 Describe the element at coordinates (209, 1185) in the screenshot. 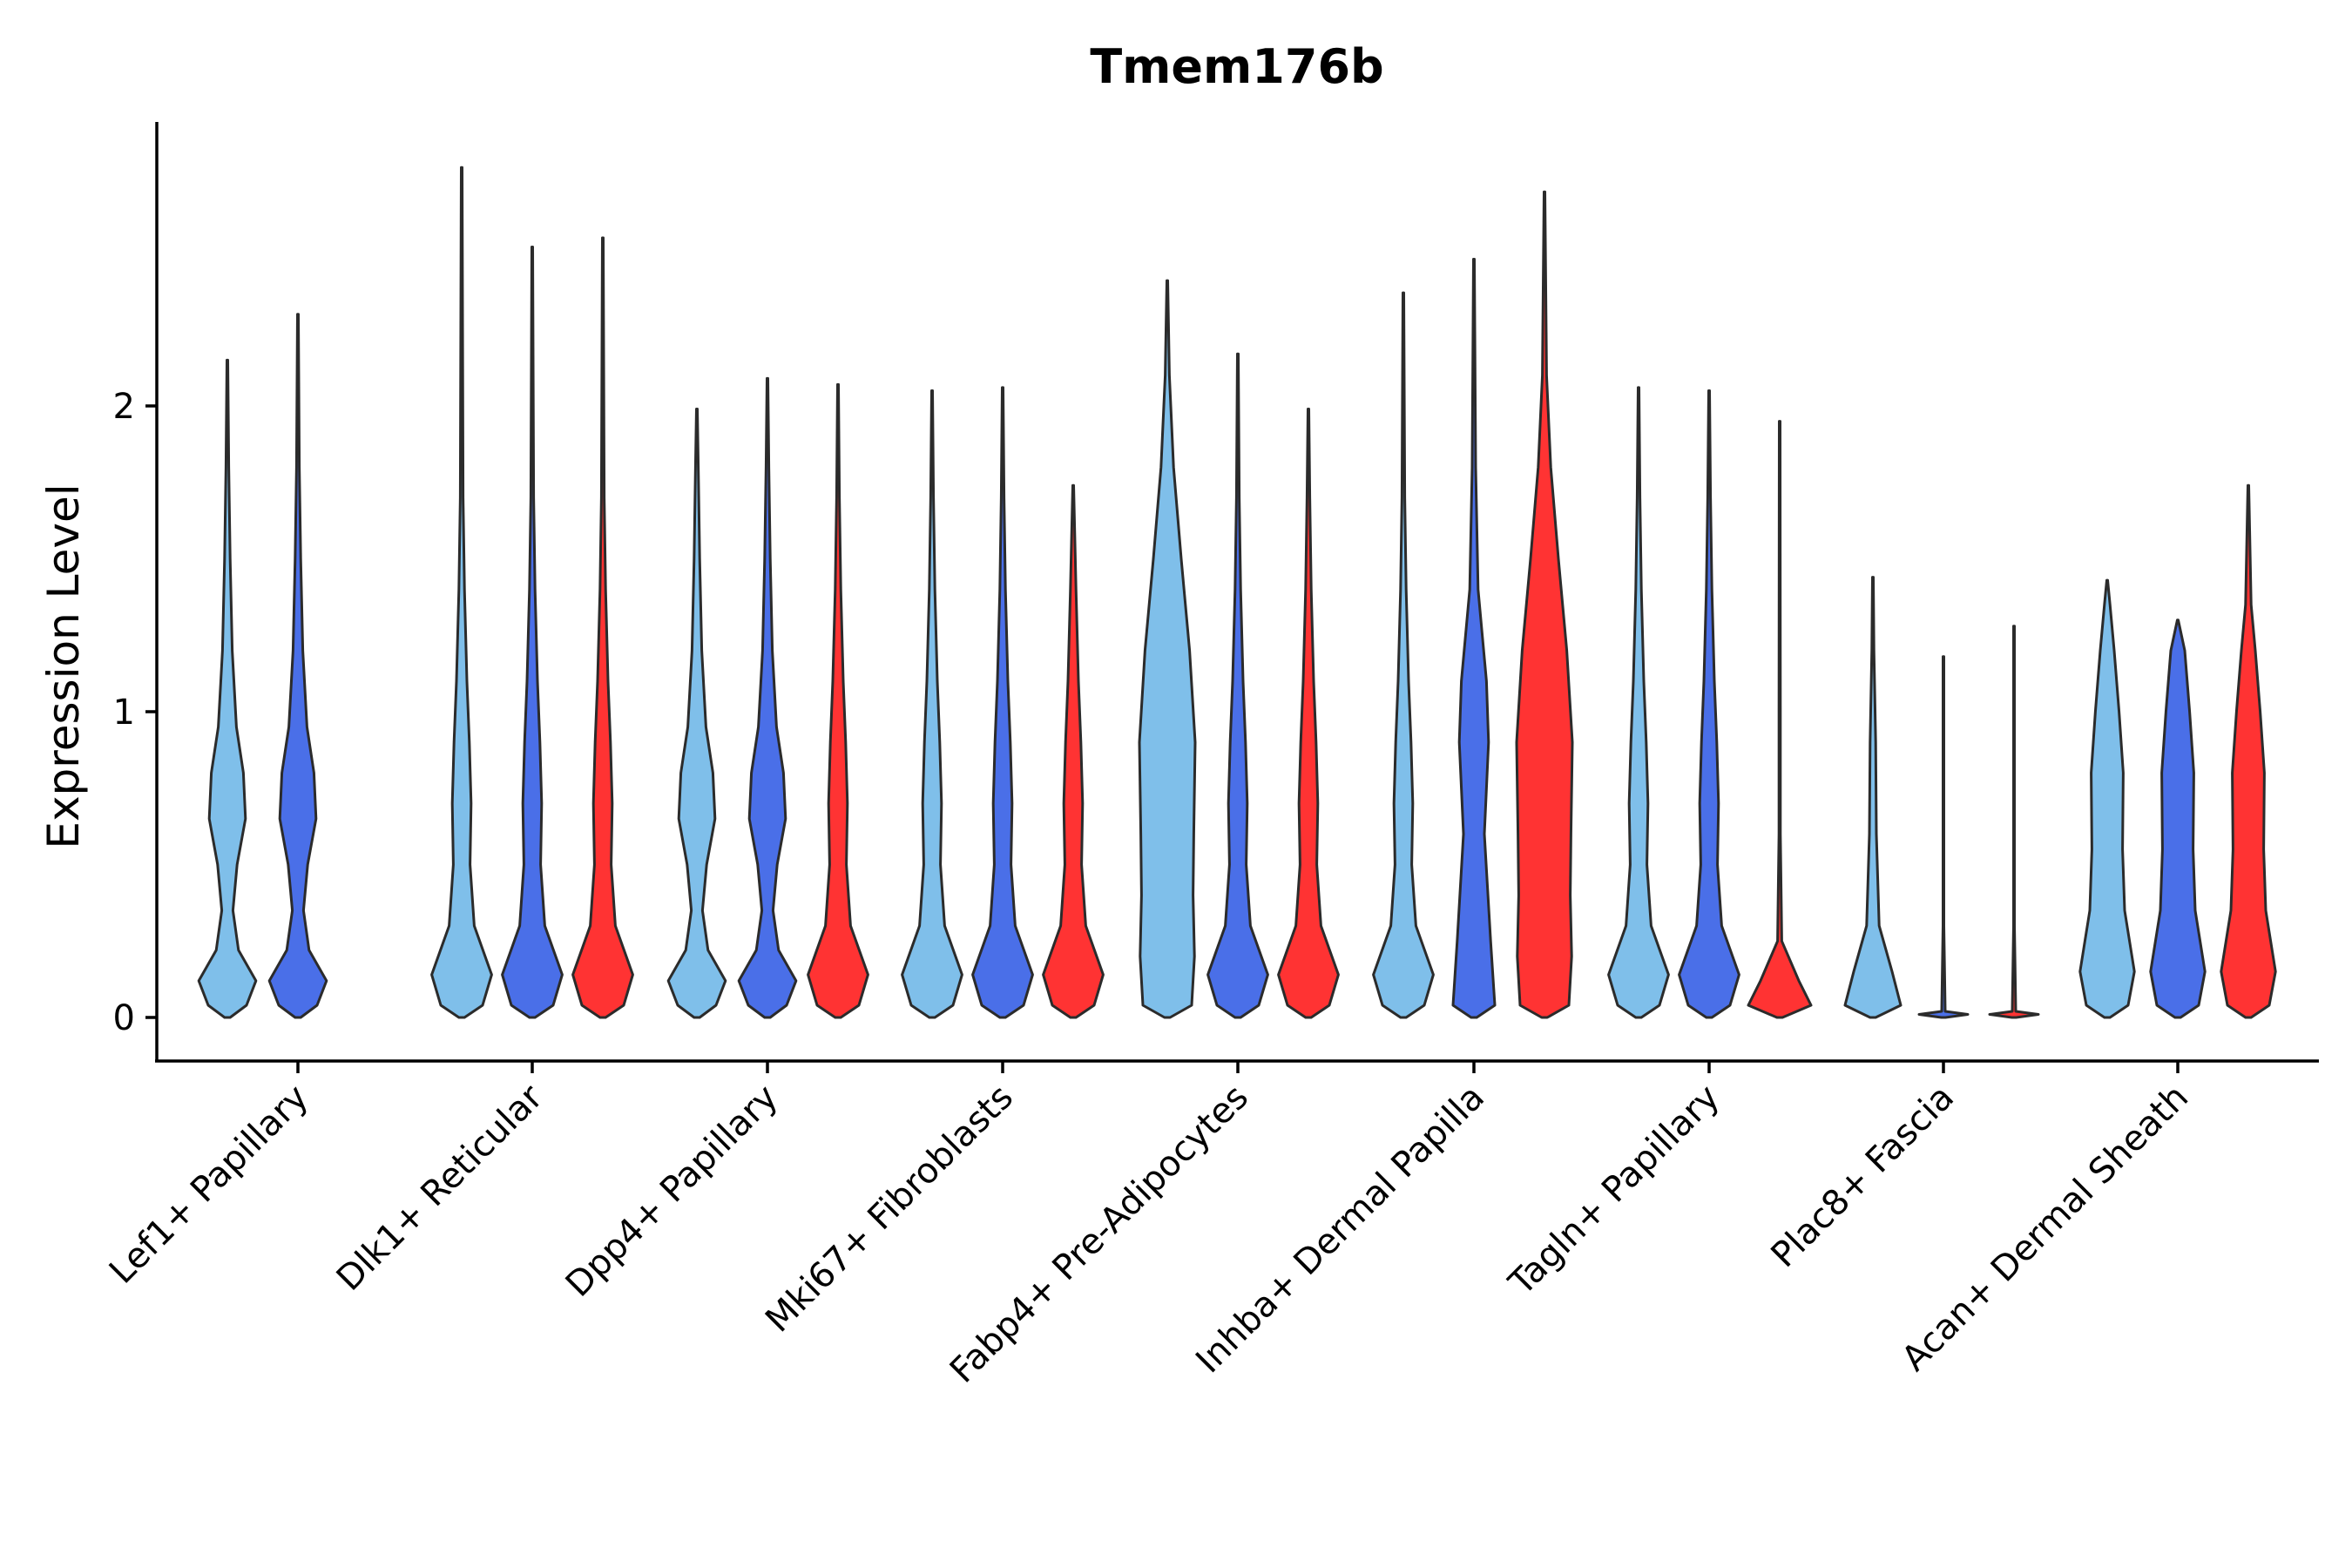

I see `x-tick-label: Lef1+ Papillary` at that location.